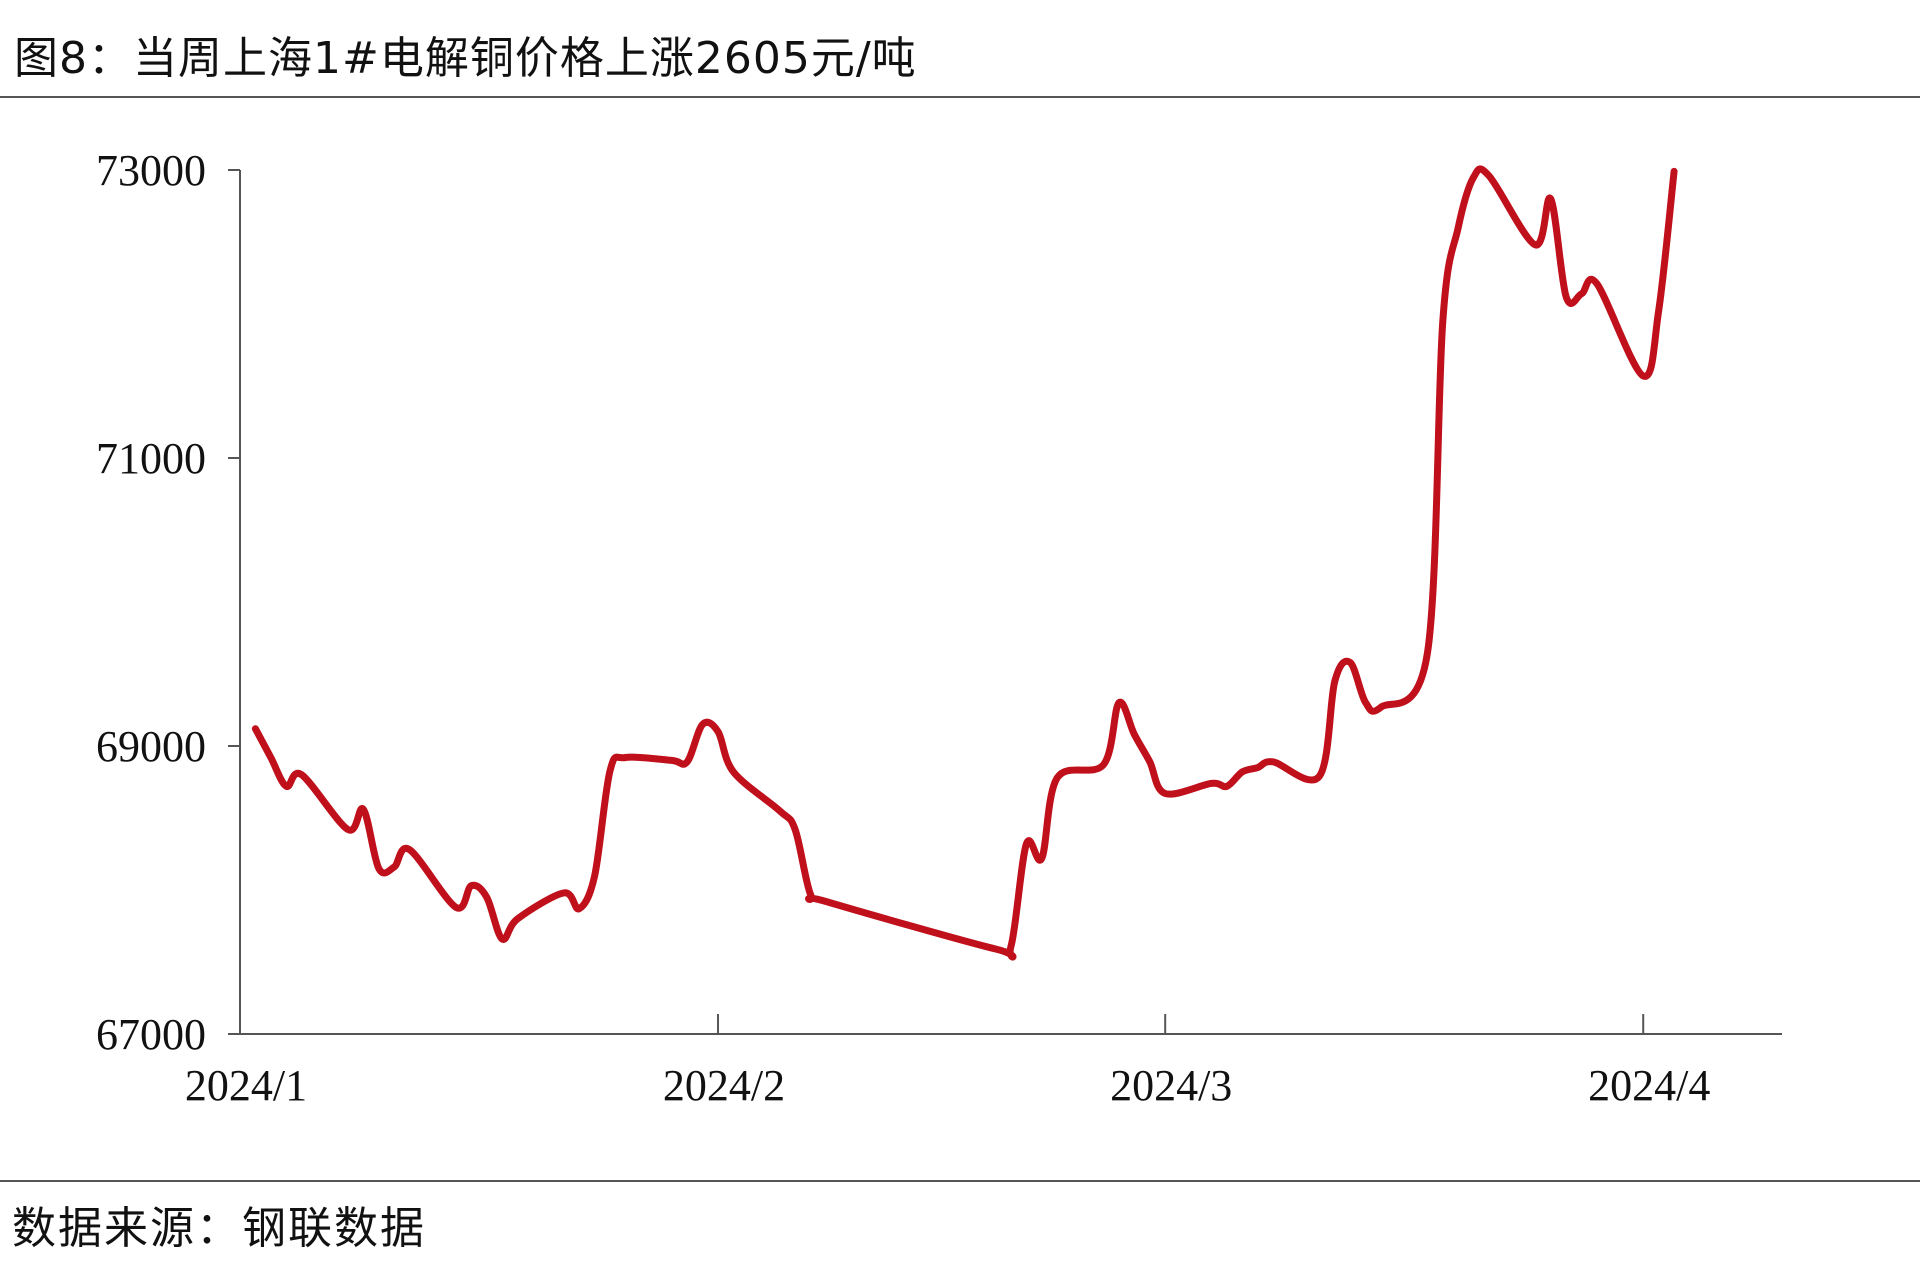  Describe the element at coordinates (1649, 1085) in the screenshot. I see `x-tick-label: 2024/4` at that location.